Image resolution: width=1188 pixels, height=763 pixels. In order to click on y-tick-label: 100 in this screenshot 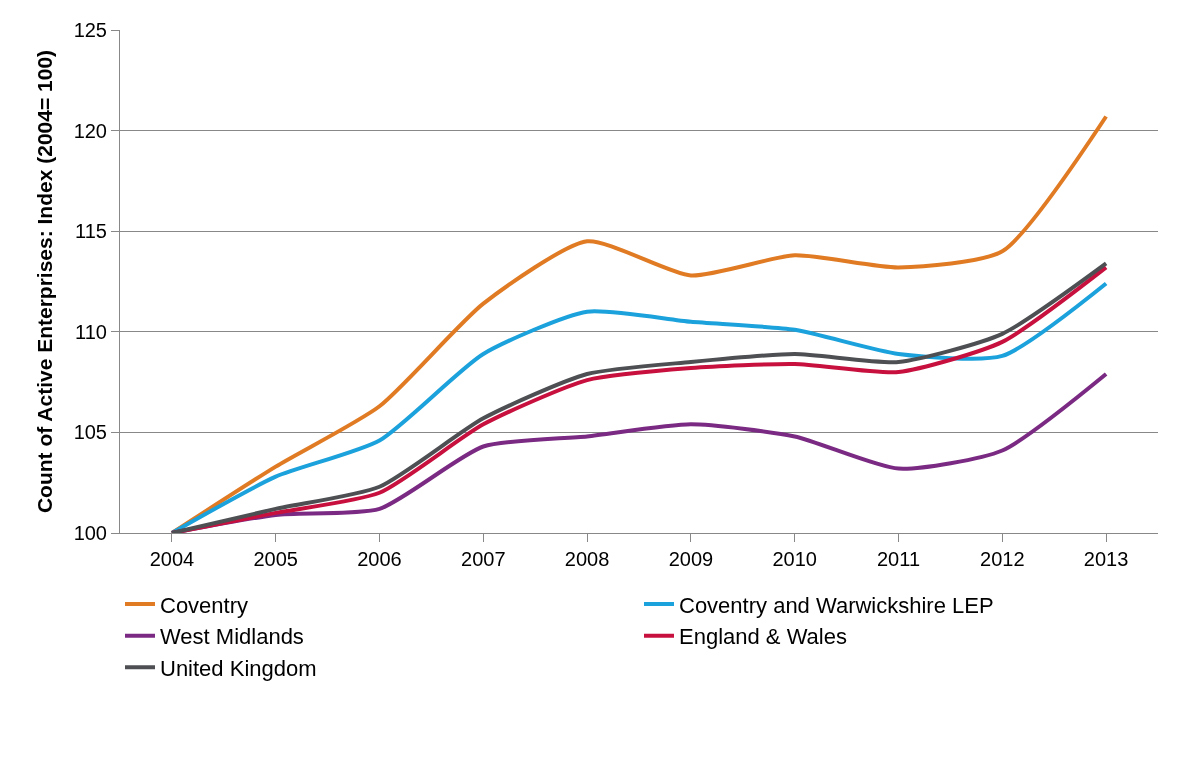, I will do `click(90, 533)`.